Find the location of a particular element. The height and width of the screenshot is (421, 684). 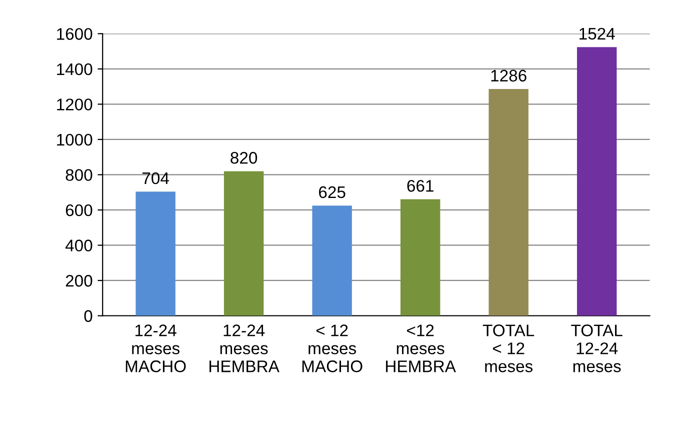

y-tick-label: 200 is located at coordinates (79, 280).